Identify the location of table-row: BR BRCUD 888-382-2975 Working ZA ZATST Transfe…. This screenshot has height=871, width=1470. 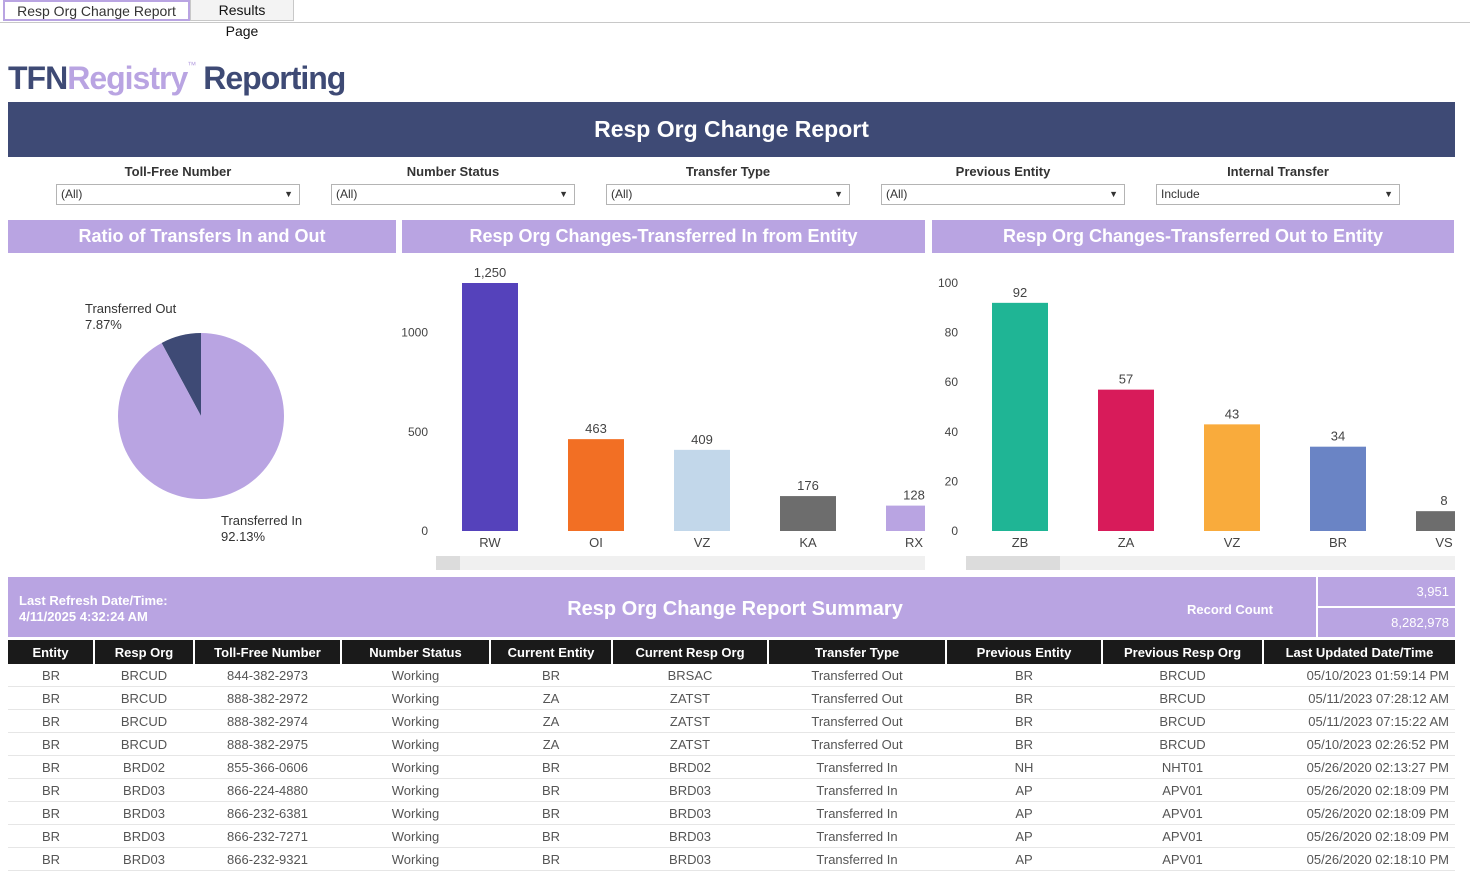
(731, 744).